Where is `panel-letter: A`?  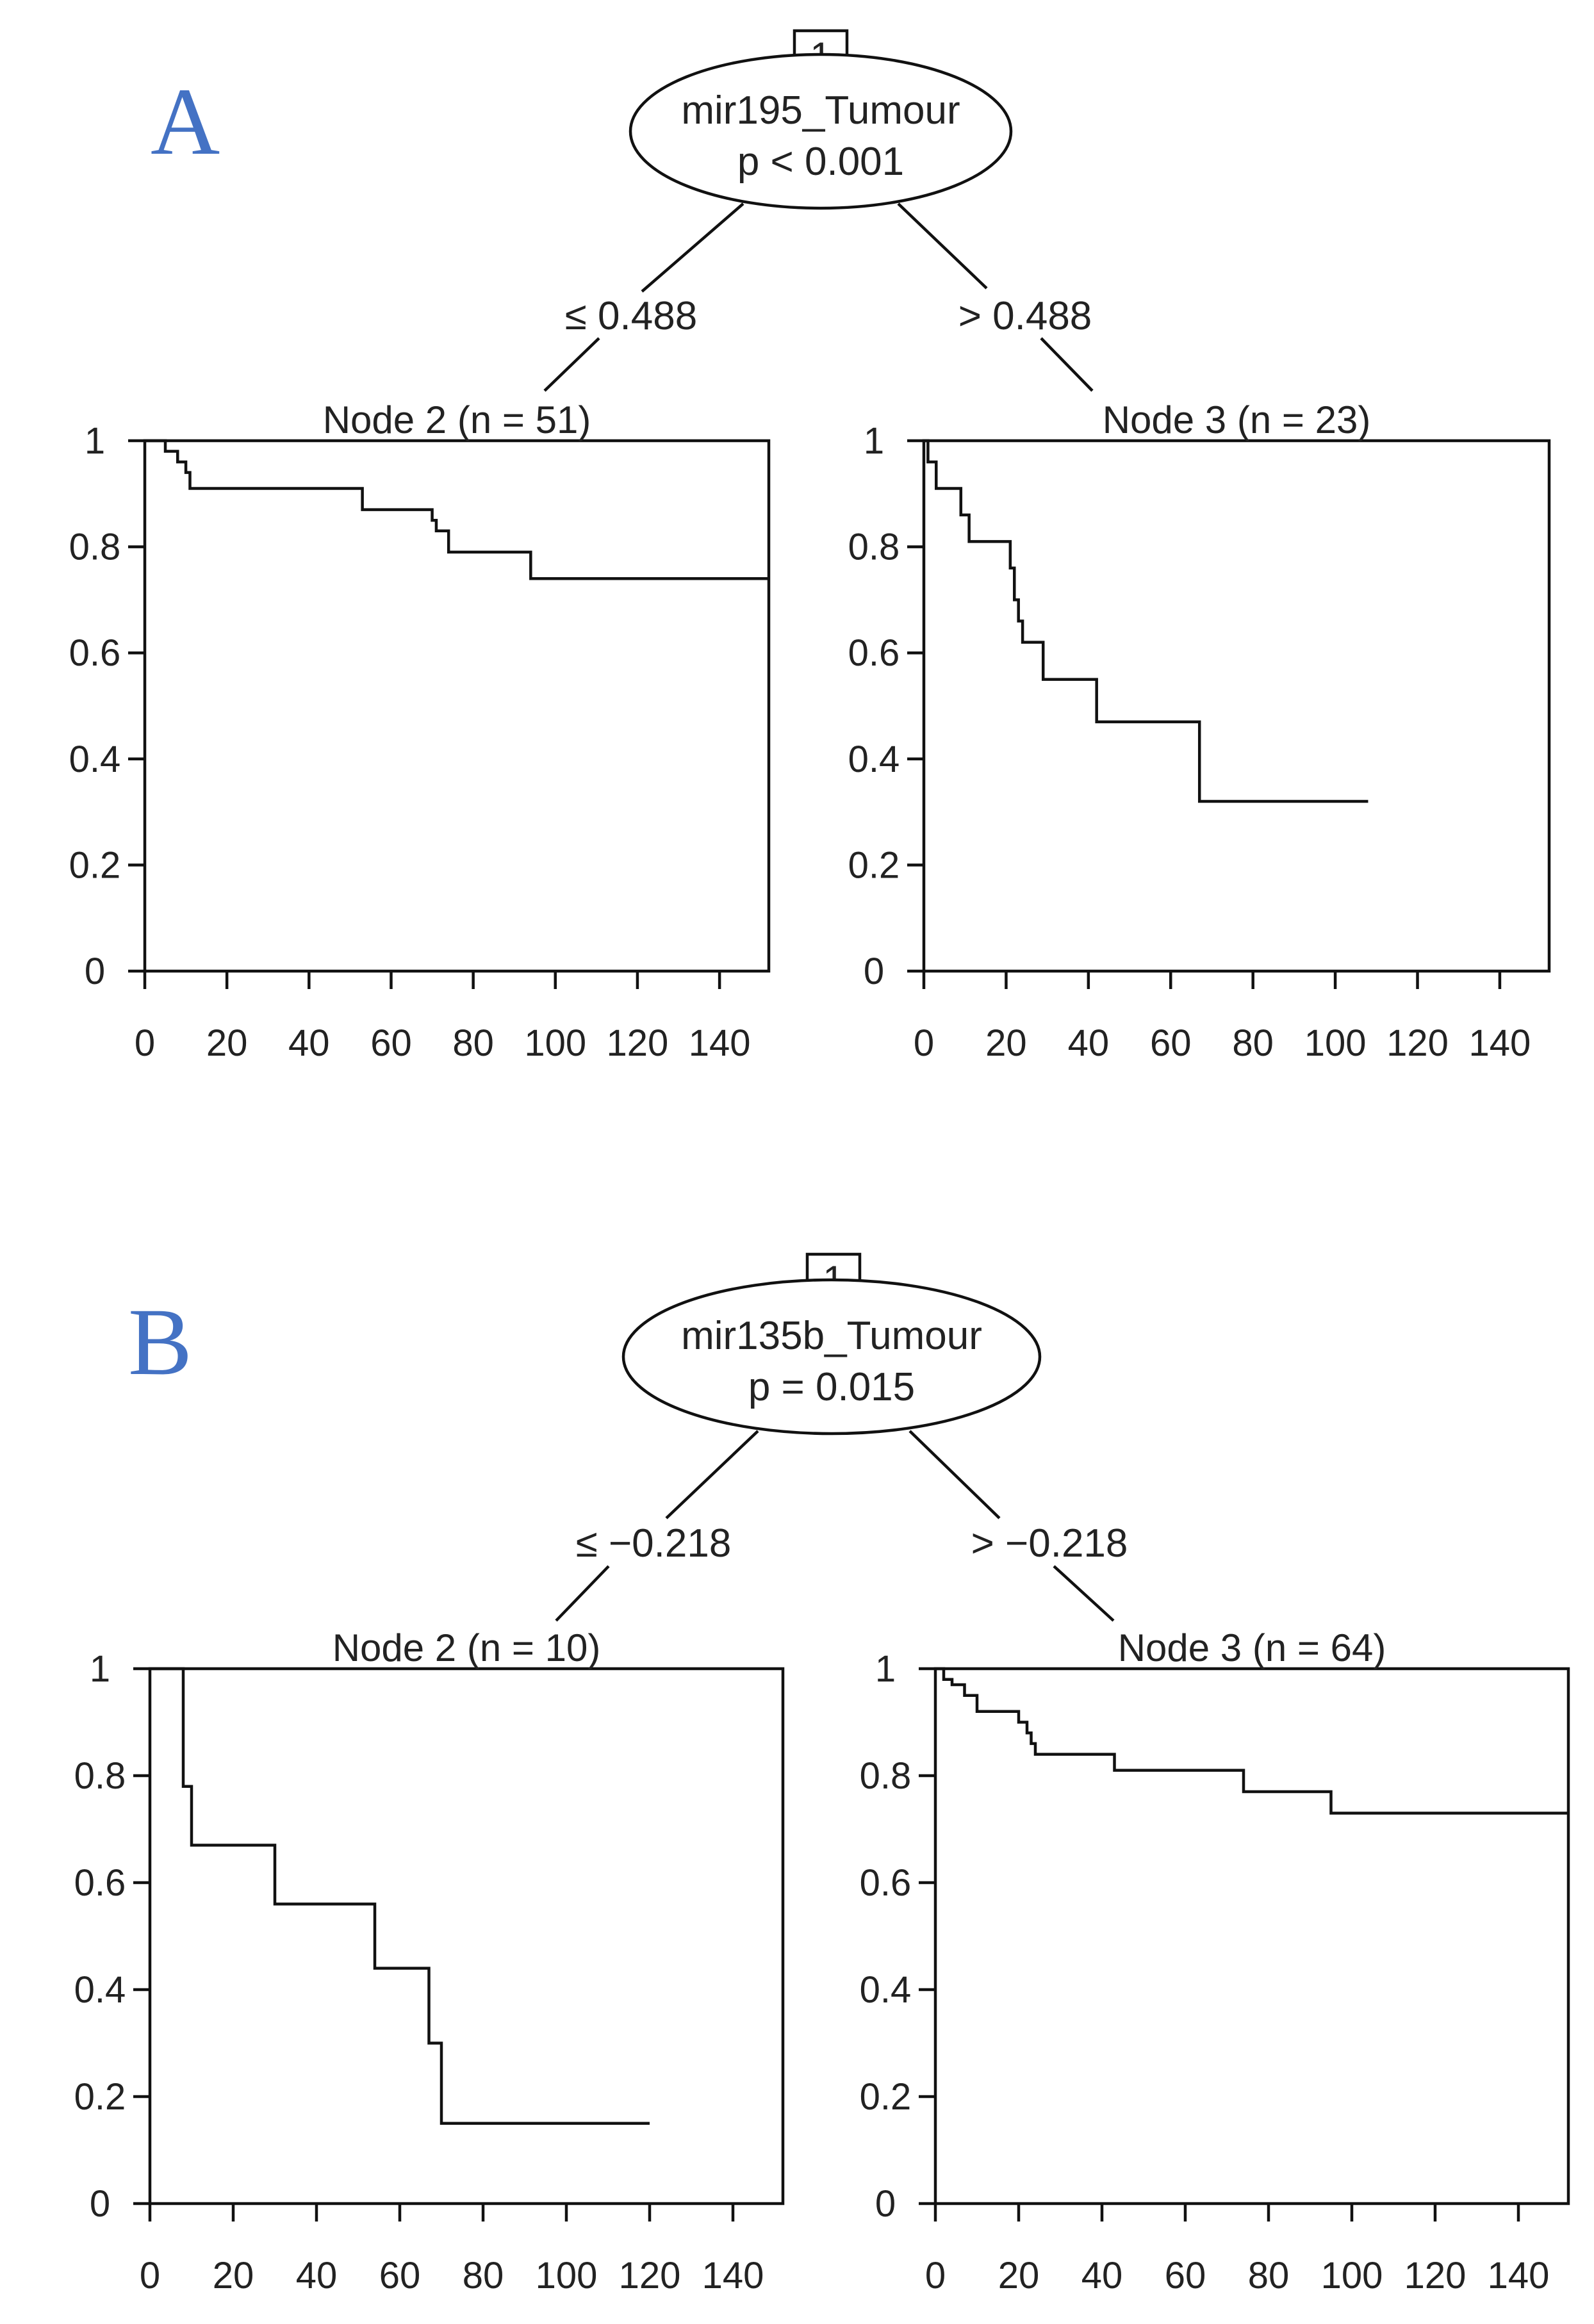
panel-letter: A is located at coordinates (185, 122).